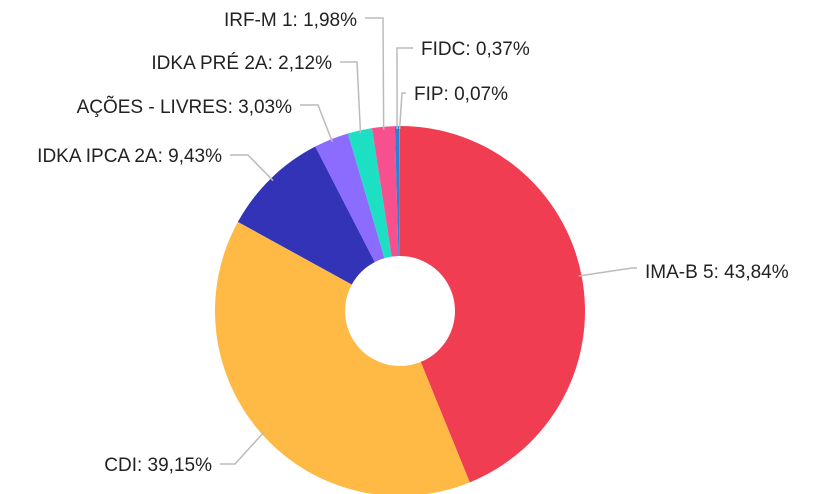 The height and width of the screenshot is (494, 815). I want to click on data-label: CDI: 39,15%, so click(158, 465).